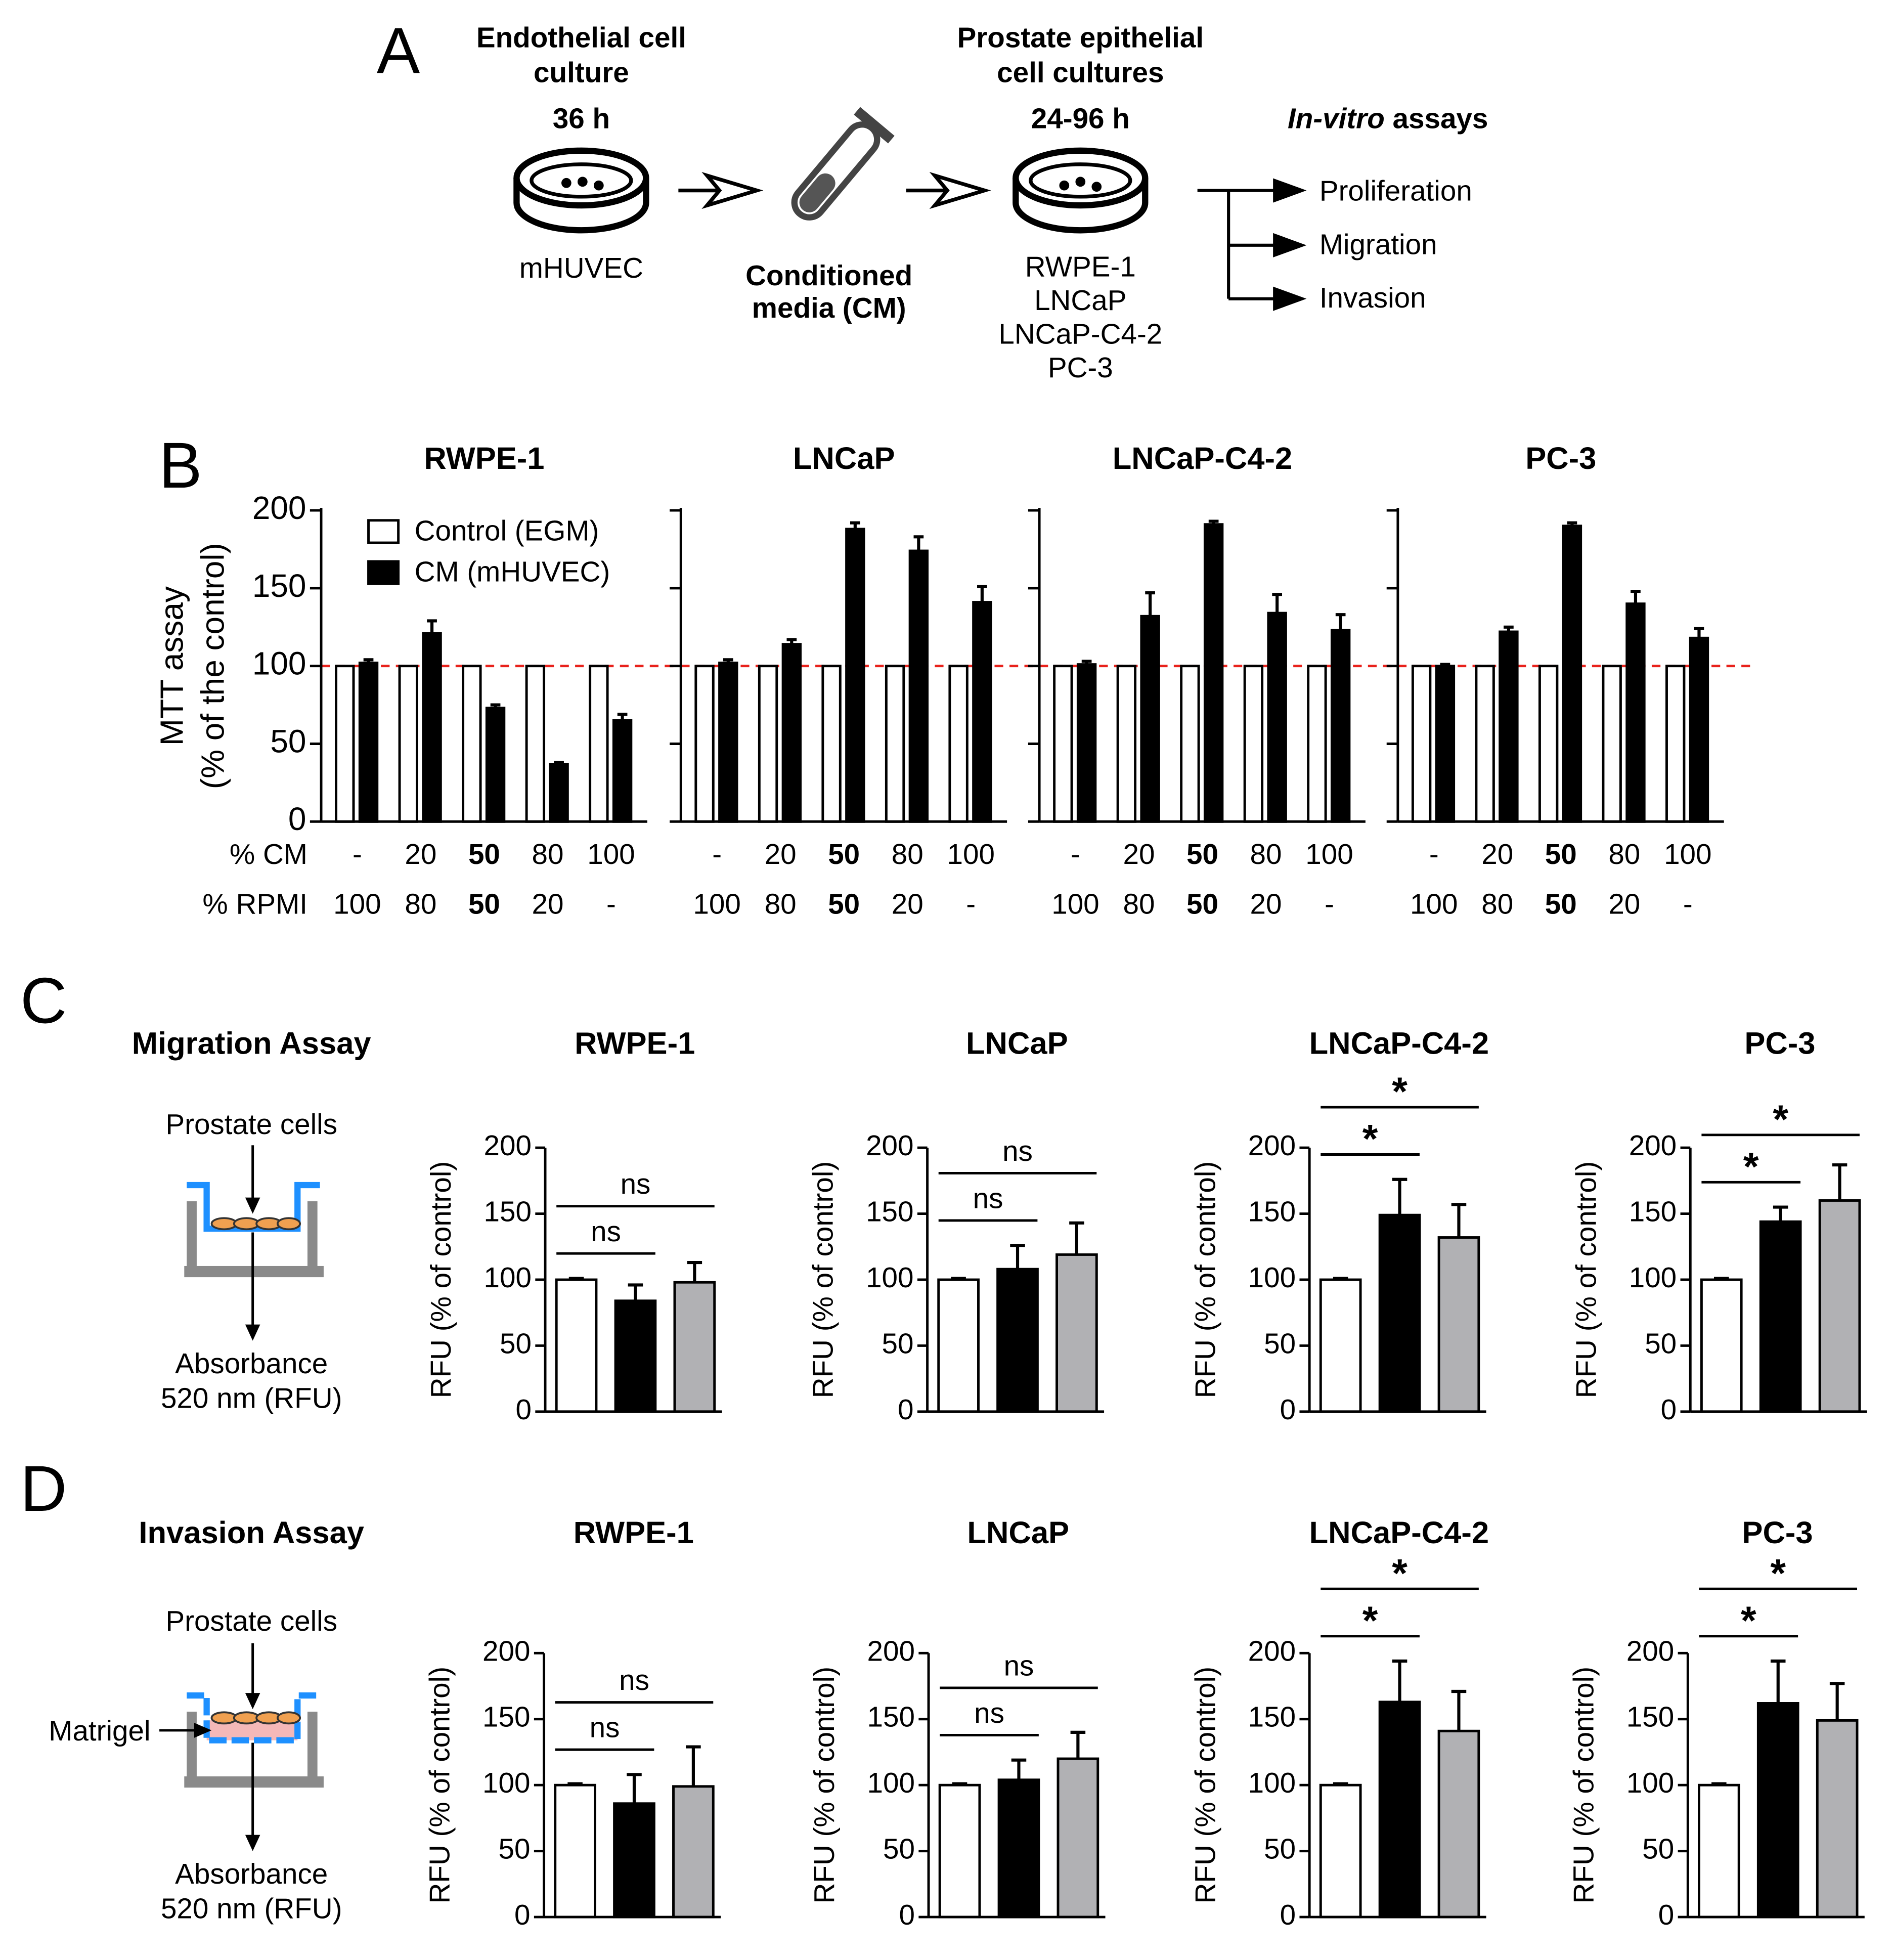 The width and height of the screenshot is (1892, 1960). I want to click on cell-name: mHUVEC, so click(581, 268).